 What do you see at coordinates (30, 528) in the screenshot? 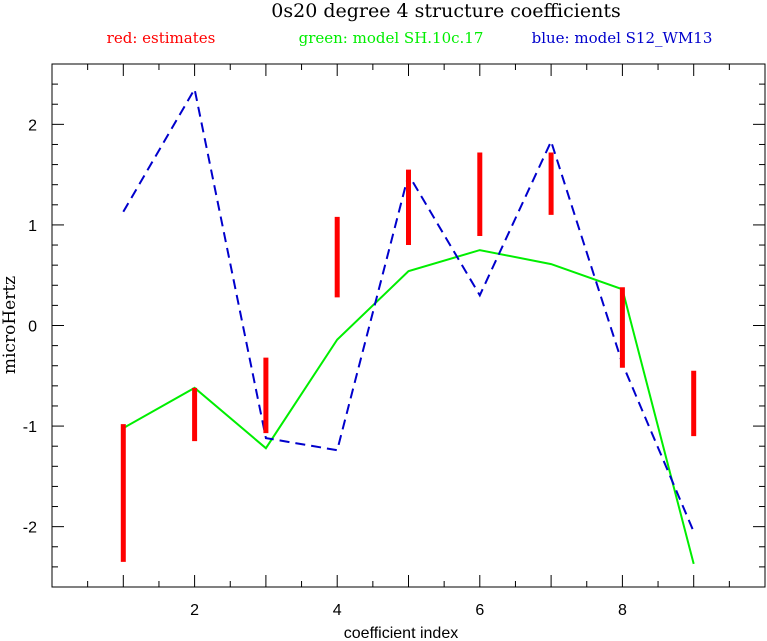
I see `y-tick-label: -2` at bounding box center [30, 528].